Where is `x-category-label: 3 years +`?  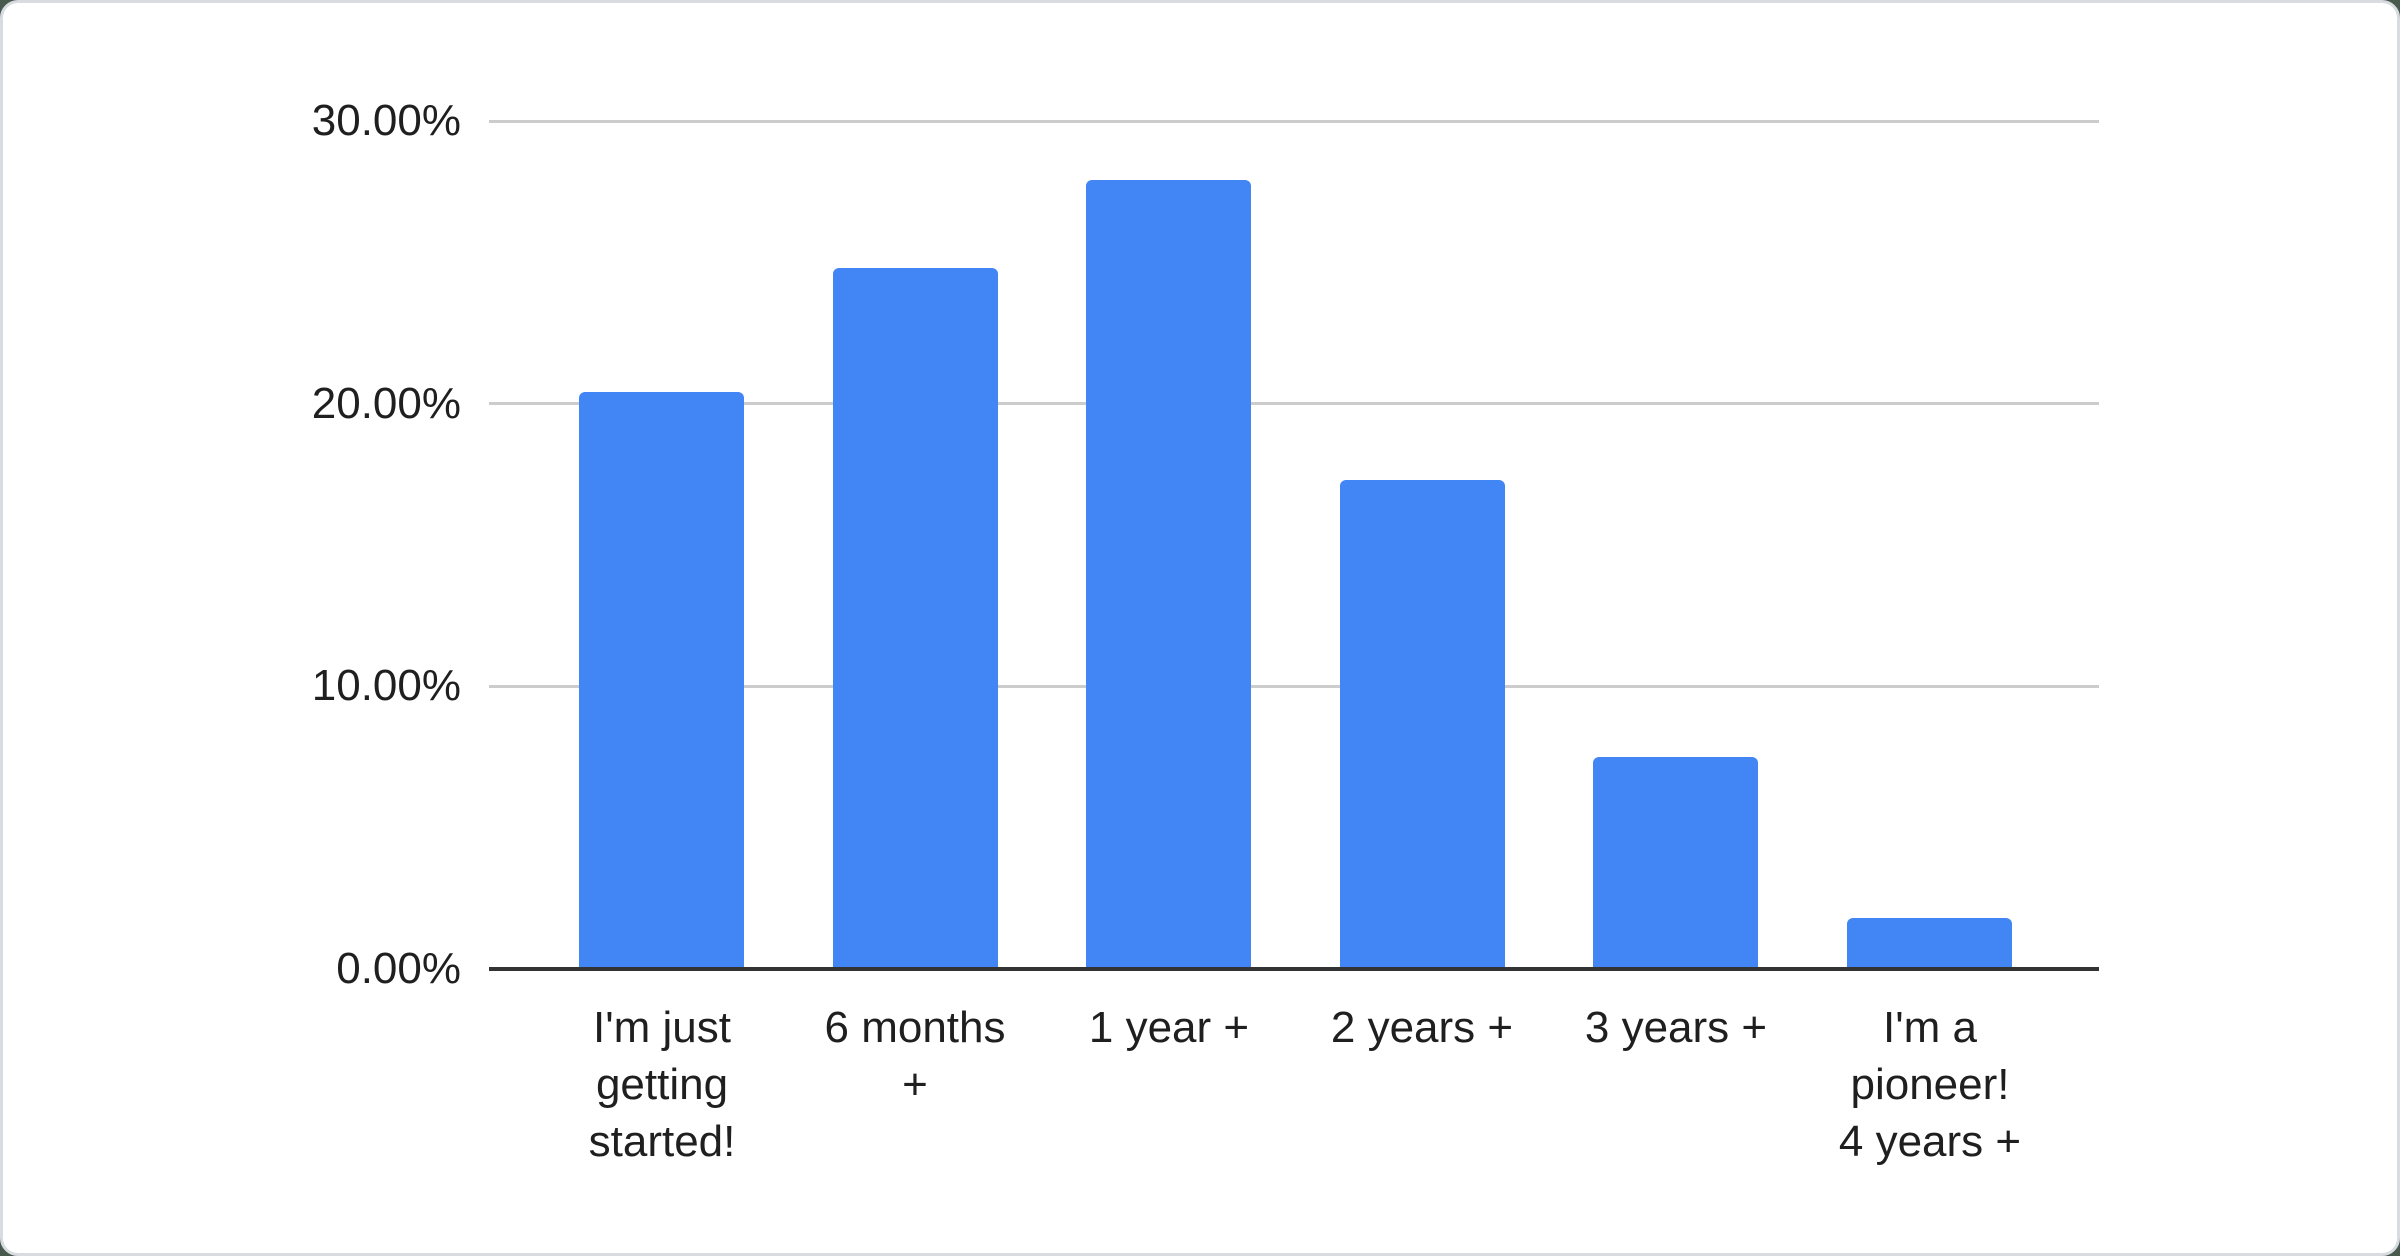 x-category-label: 3 years + is located at coordinates (1676, 1027).